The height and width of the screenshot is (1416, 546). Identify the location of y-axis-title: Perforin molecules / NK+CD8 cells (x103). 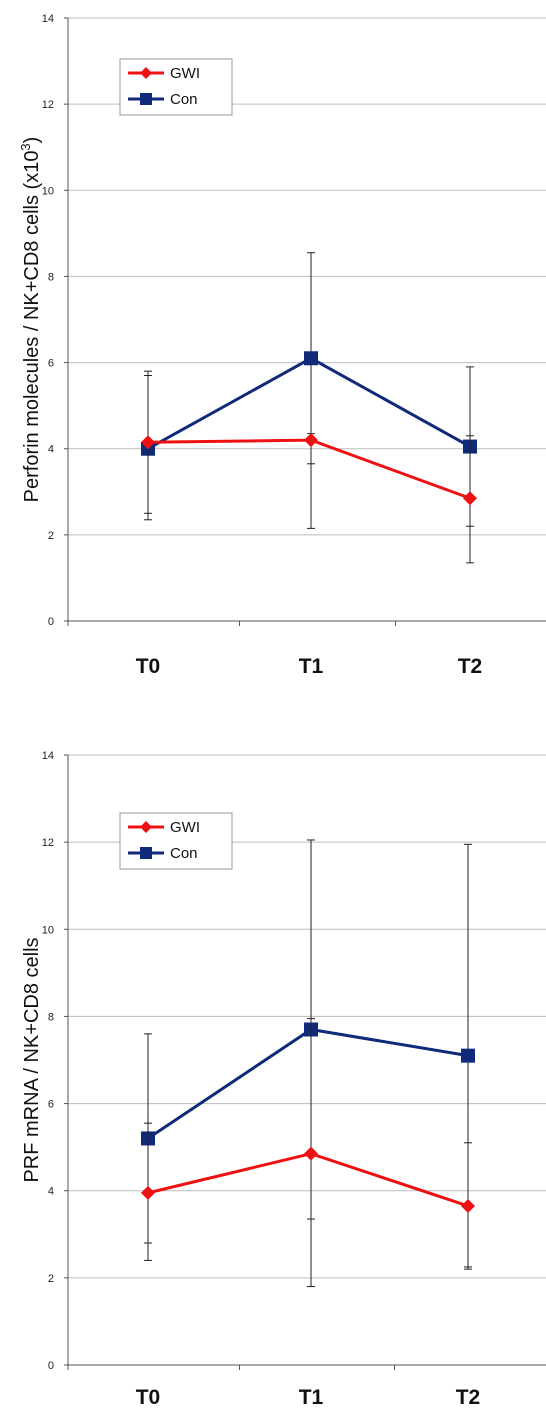
(30, 320).